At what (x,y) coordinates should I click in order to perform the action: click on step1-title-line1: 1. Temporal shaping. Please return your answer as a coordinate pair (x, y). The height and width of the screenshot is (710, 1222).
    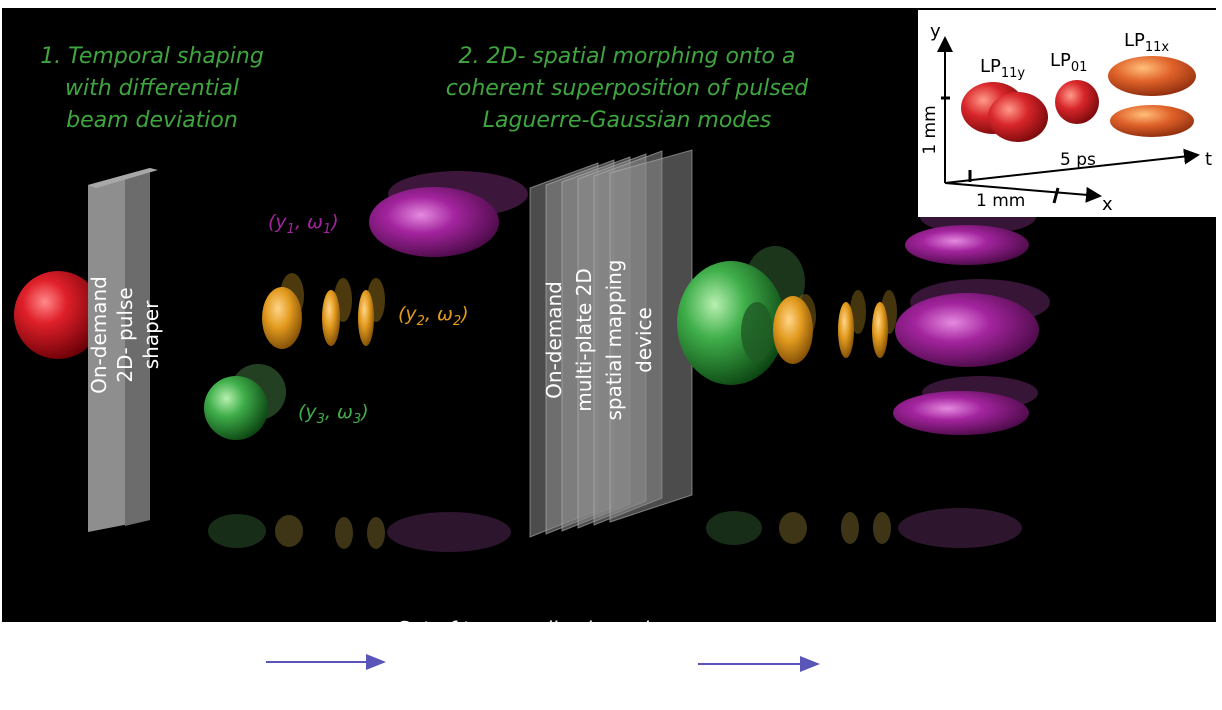
    Looking at the image, I should click on (152, 56).